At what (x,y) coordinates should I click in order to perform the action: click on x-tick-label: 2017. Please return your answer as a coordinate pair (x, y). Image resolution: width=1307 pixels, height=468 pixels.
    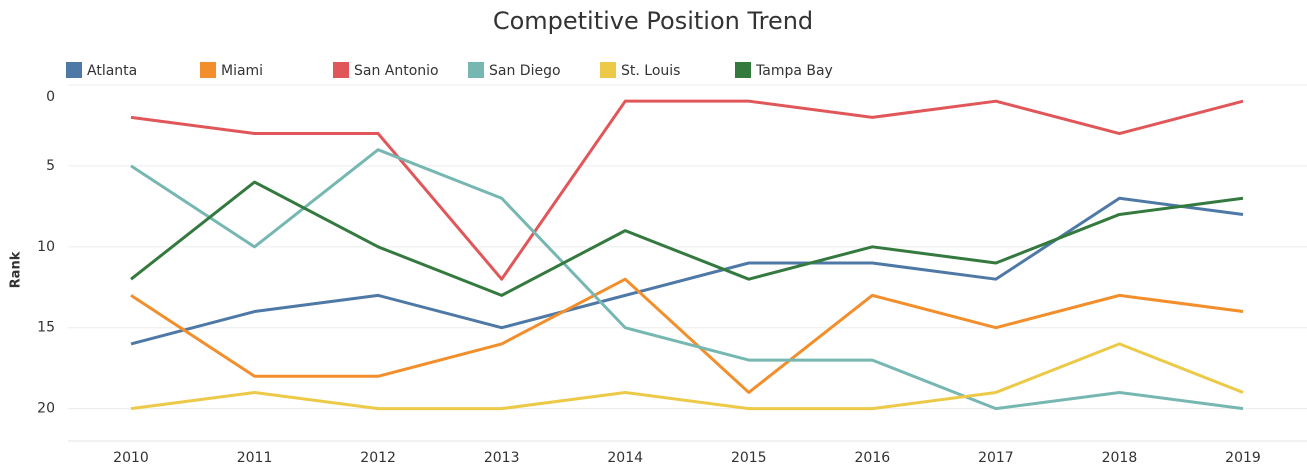
    Looking at the image, I should click on (996, 458).